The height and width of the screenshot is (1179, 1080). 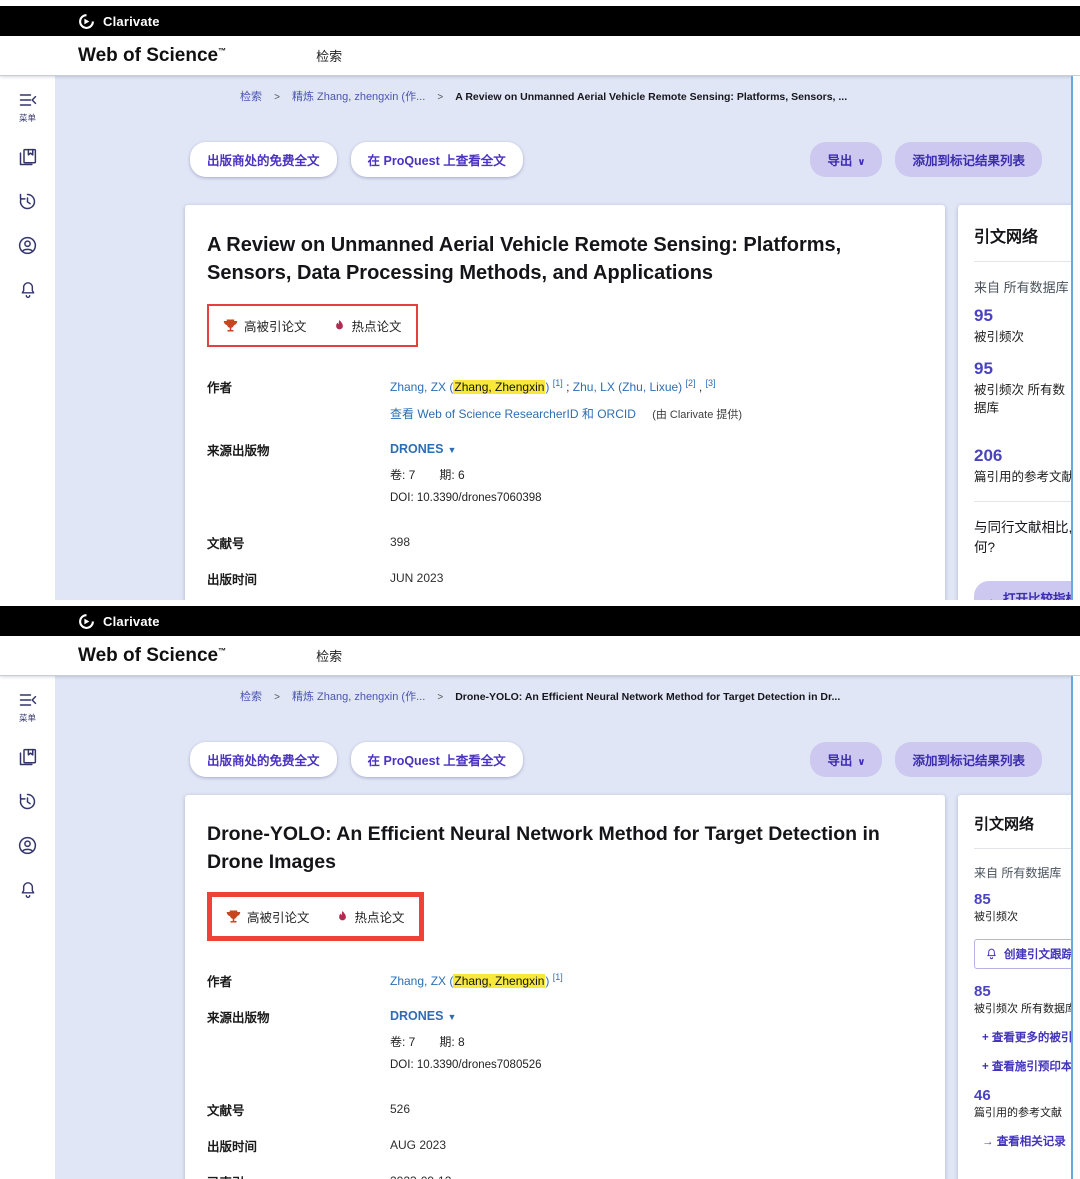 What do you see at coordinates (233, 916) in the screenshot?
I see `trophy-icon` at bounding box center [233, 916].